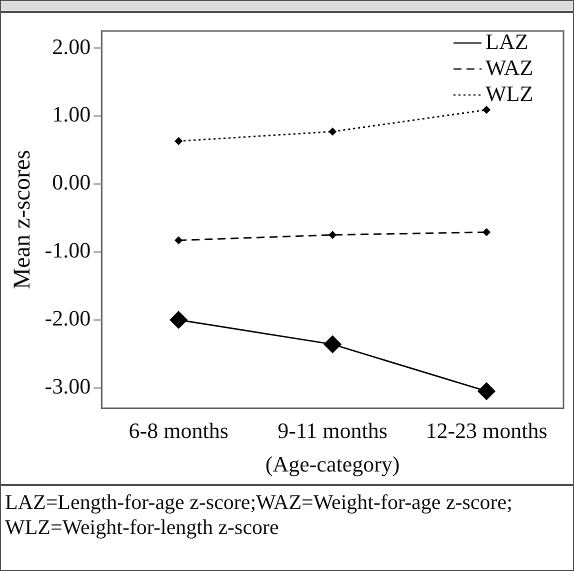 This screenshot has width=574, height=571. Describe the element at coordinates (287, 514) in the screenshot. I see `text: LAZ=Length-for-age z-score;WAZ=Weight-for-age z-score; WLZ=Weight-for-length z-score` at that location.